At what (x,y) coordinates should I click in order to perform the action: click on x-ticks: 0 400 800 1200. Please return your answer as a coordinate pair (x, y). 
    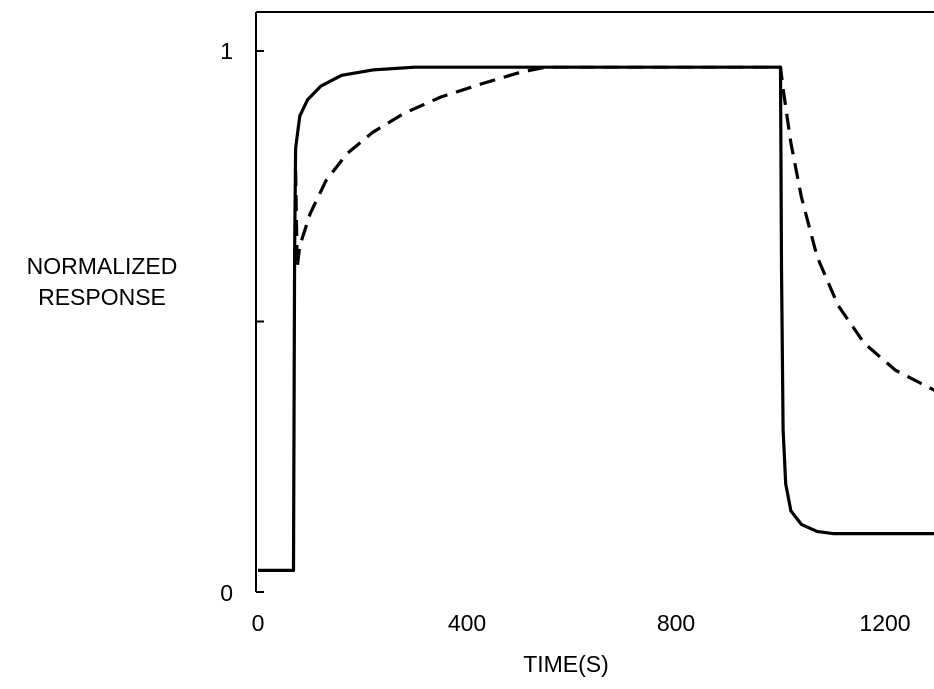
    Looking at the image, I should click on (581, 623).